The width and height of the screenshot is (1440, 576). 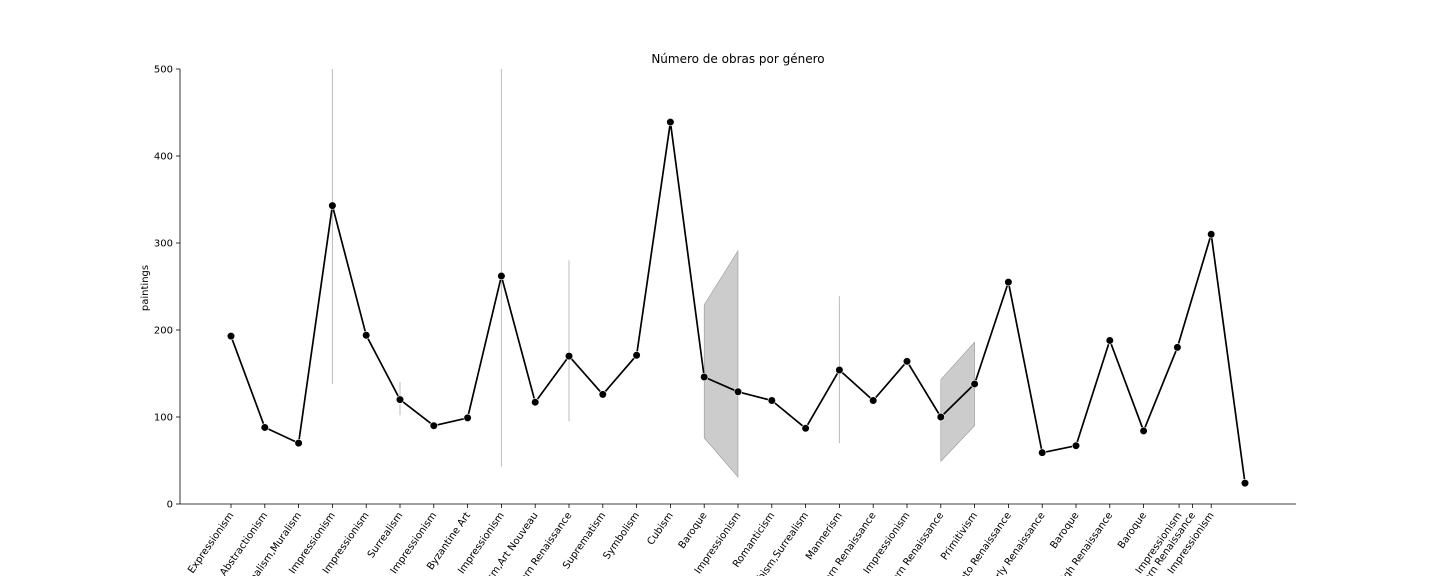 I want to click on x-tick-label: Early Renaissance, so click(x=1017, y=543).